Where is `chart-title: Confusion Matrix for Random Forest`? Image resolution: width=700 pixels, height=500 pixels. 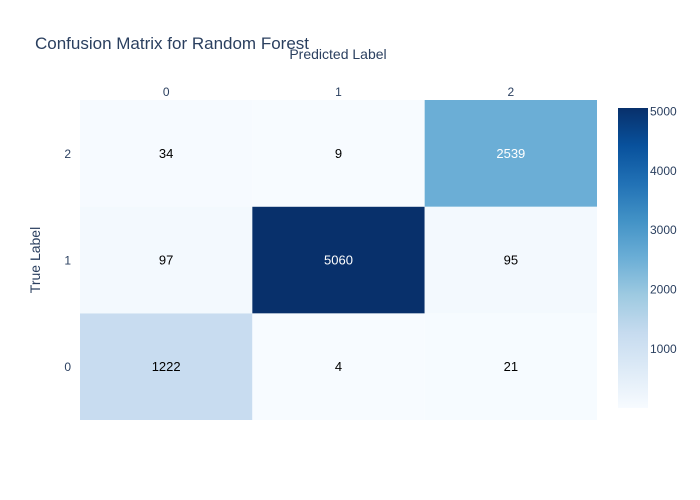
chart-title: Confusion Matrix for Random Forest is located at coordinates (172, 43).